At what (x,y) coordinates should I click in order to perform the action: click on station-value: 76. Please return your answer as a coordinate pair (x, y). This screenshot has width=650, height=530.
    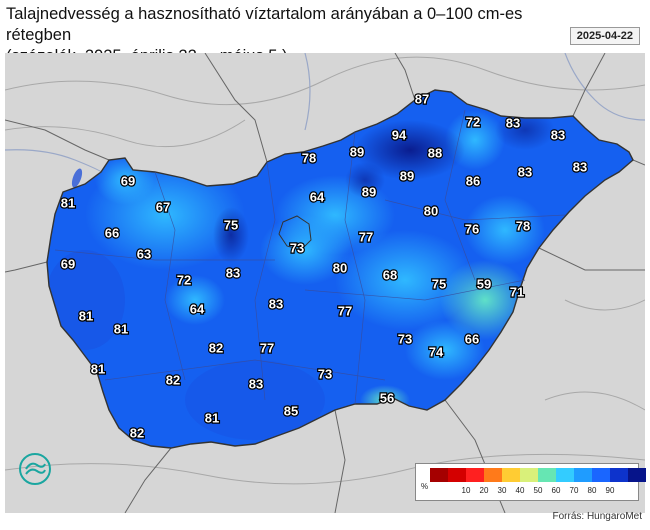
    Looking at the image, I should click on (472, 229).